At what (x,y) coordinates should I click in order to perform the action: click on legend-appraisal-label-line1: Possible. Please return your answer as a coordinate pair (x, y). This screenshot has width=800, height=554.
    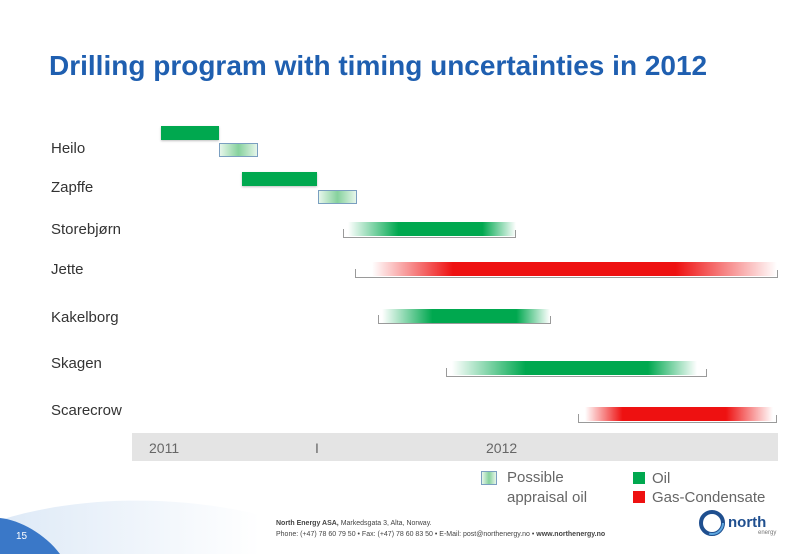
    Looking at the image, I should click on (535, 477).